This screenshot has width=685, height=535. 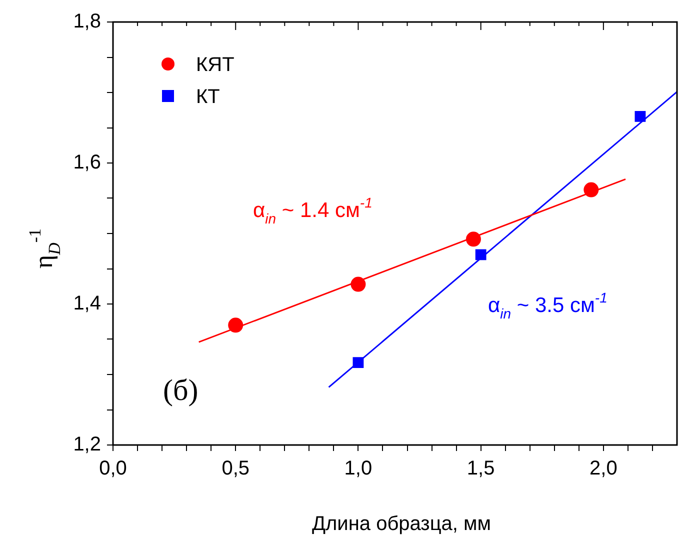 What do you see at coordinates (87, 21) in the screenshot?
I see `y-tick-label: 1,8` at bounding box center [87, 21].